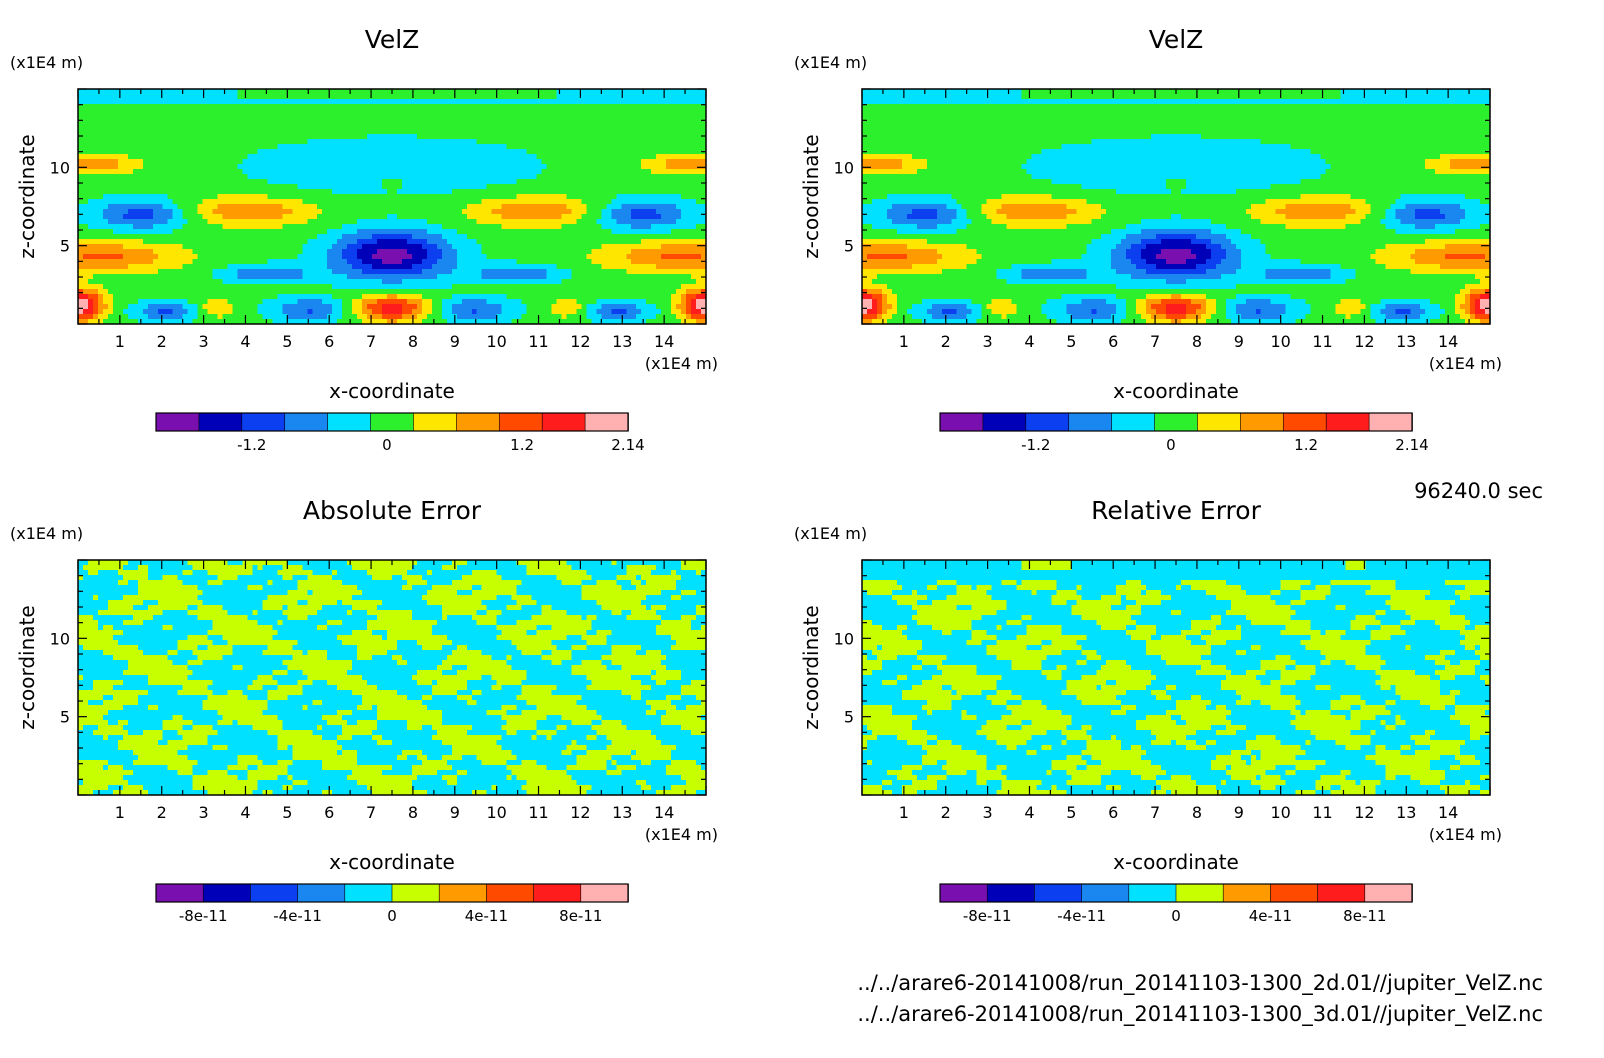  What do you see at coordinates (1478, 491) in the screenshot?
I see `time-label: 96240.0 sec` at bounding box center [1478, 491].